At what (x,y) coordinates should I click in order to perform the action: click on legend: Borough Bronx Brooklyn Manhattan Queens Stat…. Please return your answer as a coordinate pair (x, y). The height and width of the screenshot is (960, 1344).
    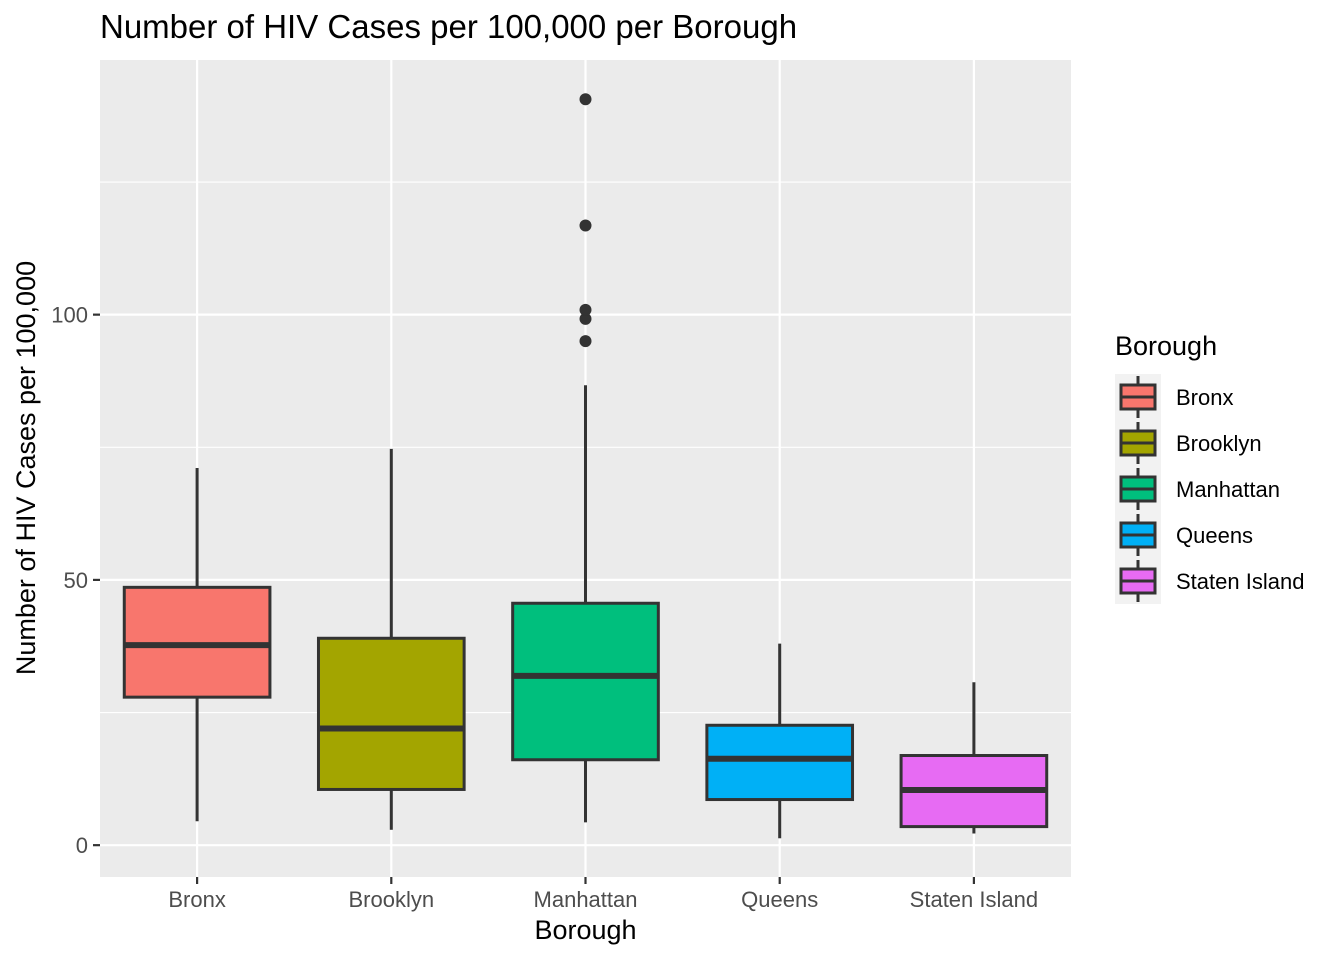
    Looking at the image, I should click on (1209, 467).